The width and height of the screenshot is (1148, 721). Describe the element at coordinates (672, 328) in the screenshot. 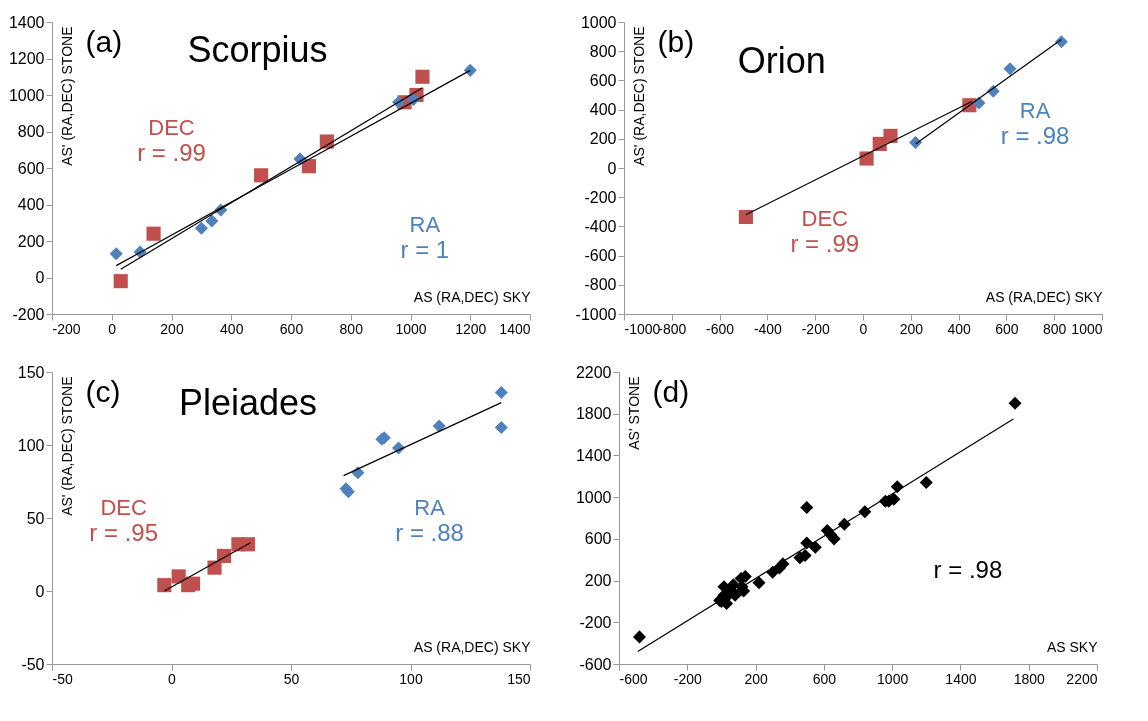

I see `x-tick-label: -800` at that location.